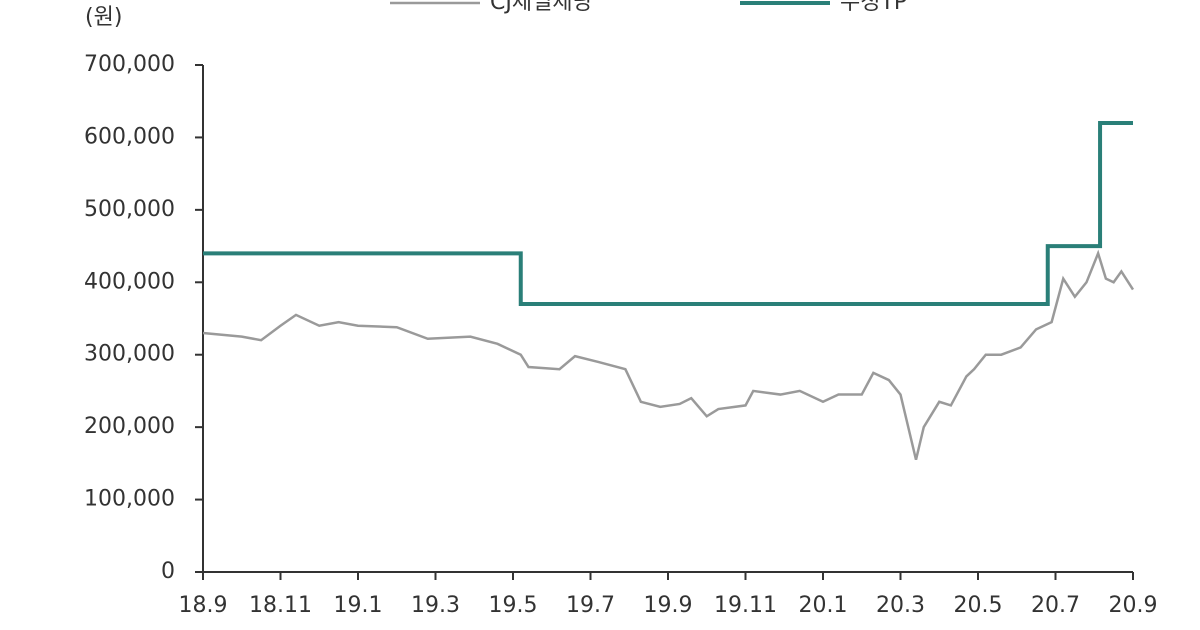 This screenshot has height=630, width=1200. Describe the element at coordinates (668, 605) in the screenshot. I see `x-tick-label: 19.9` at that location.